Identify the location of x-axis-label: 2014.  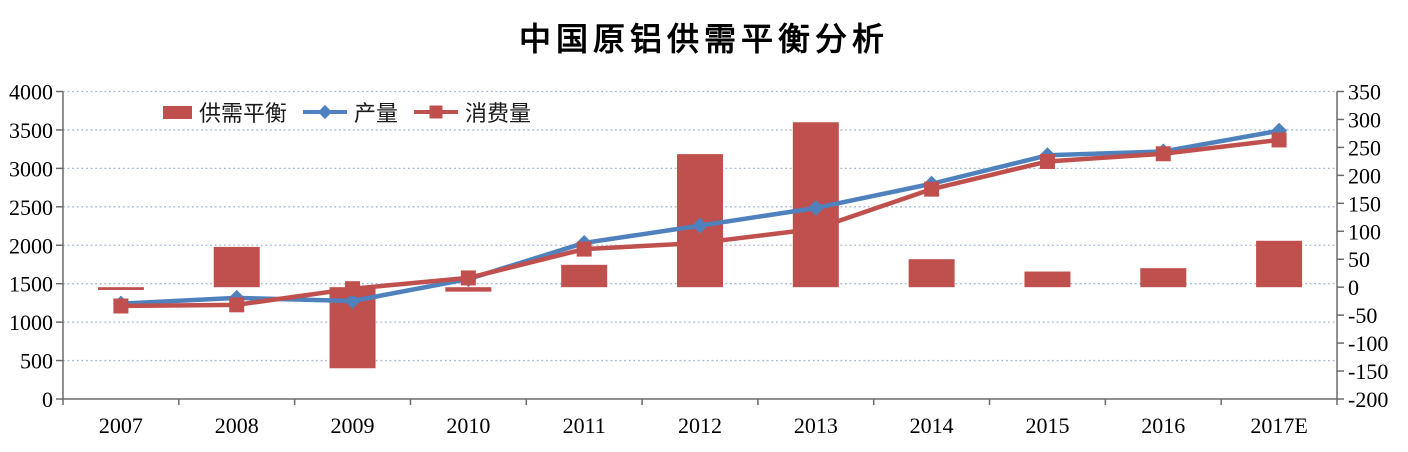
(932, 425).